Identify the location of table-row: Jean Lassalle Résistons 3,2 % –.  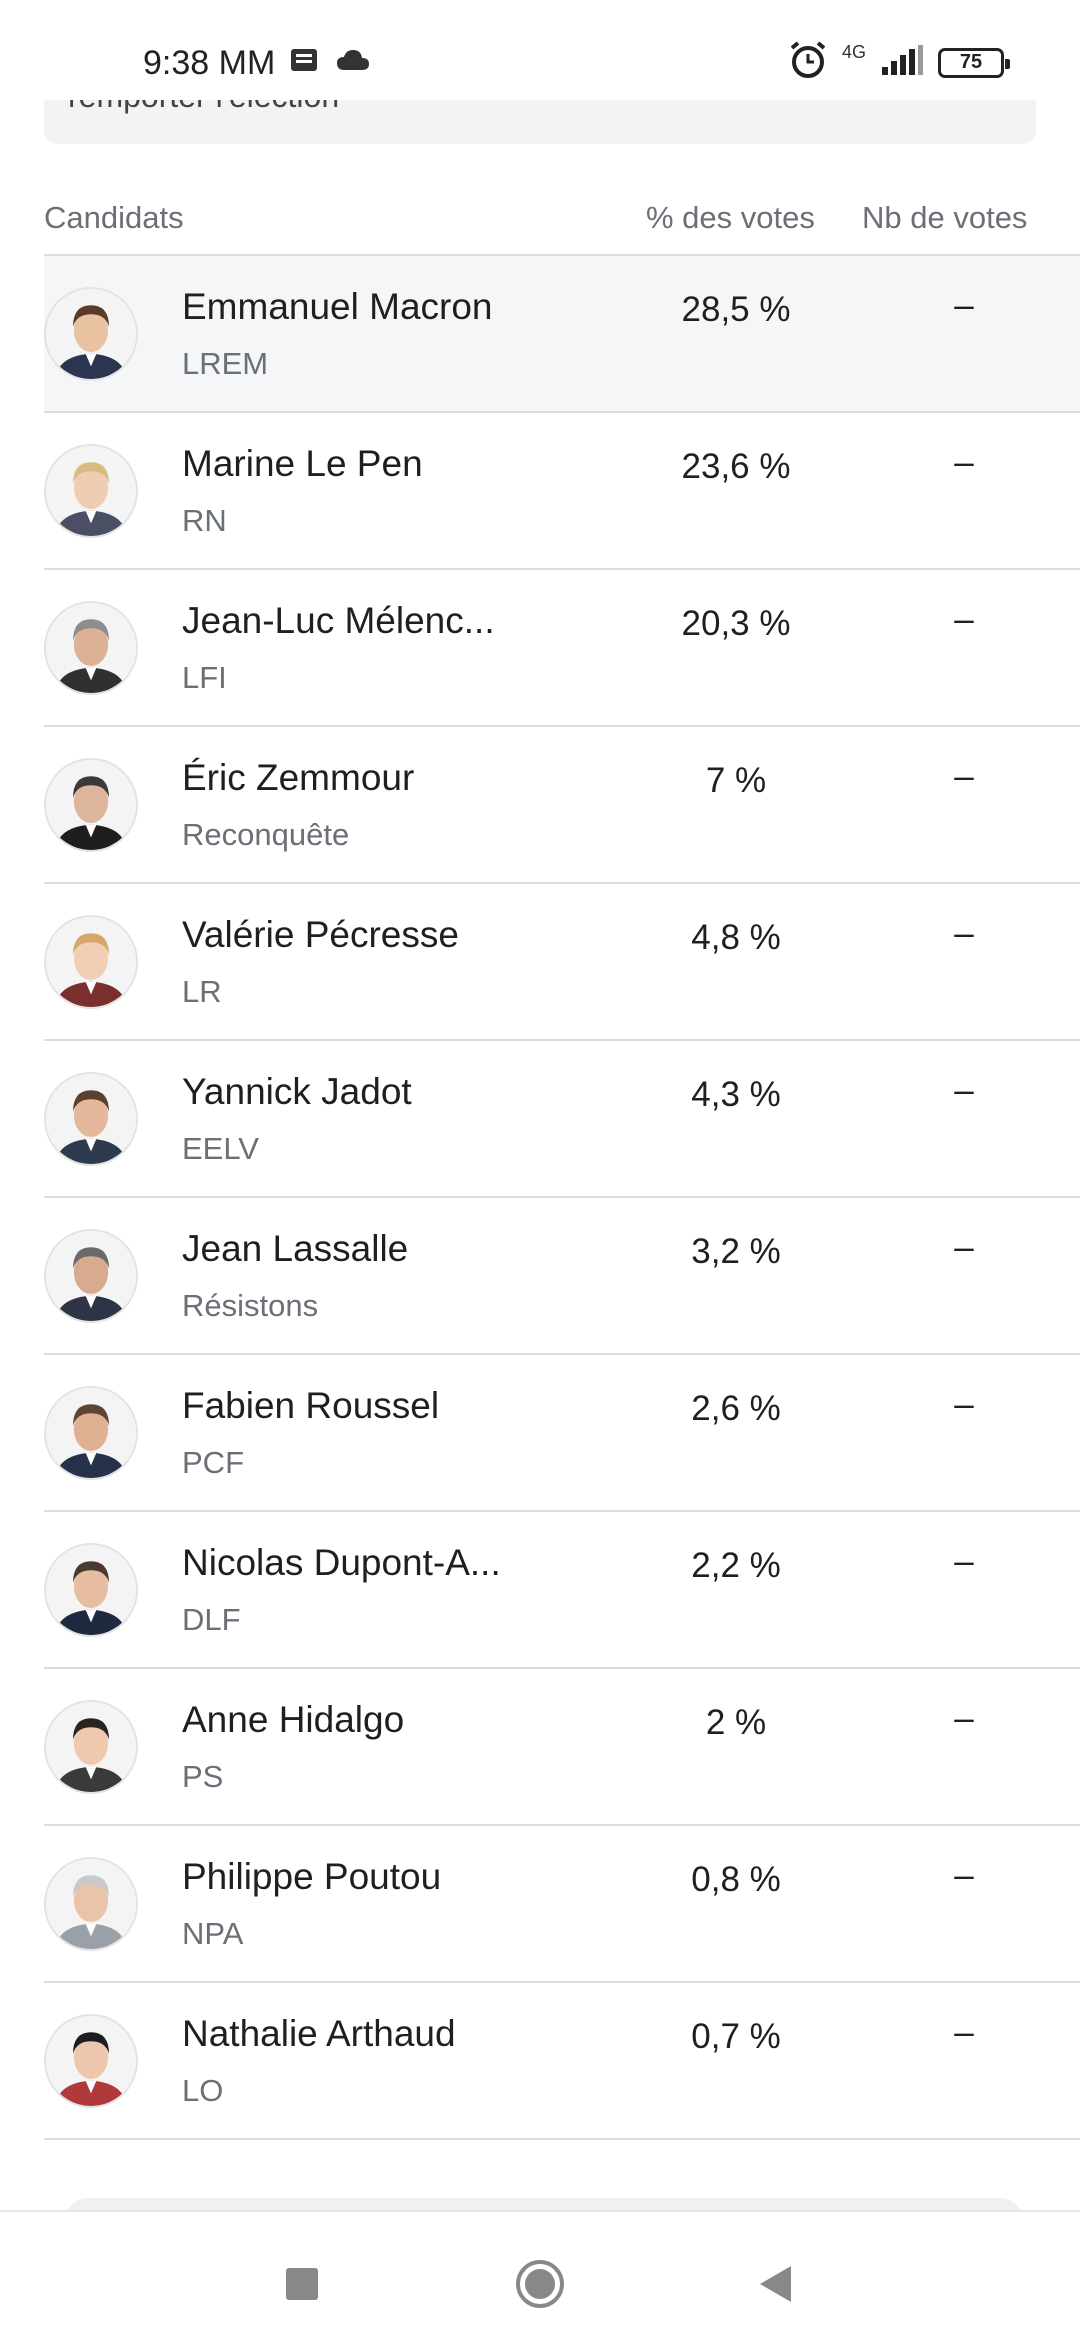
(562, 1276).